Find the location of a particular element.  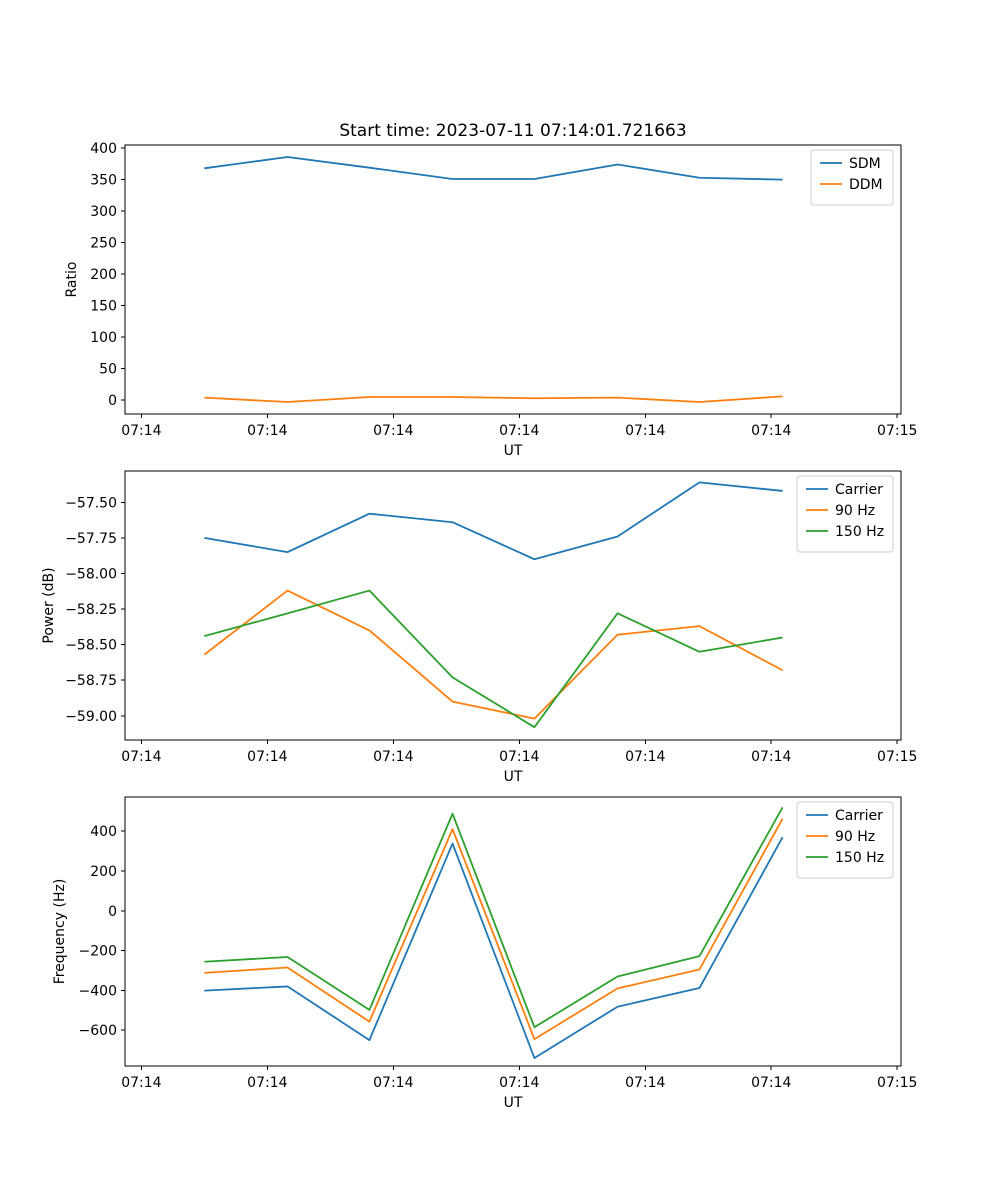

y-tick-label: −600 is located at coordinates (98, 1031).